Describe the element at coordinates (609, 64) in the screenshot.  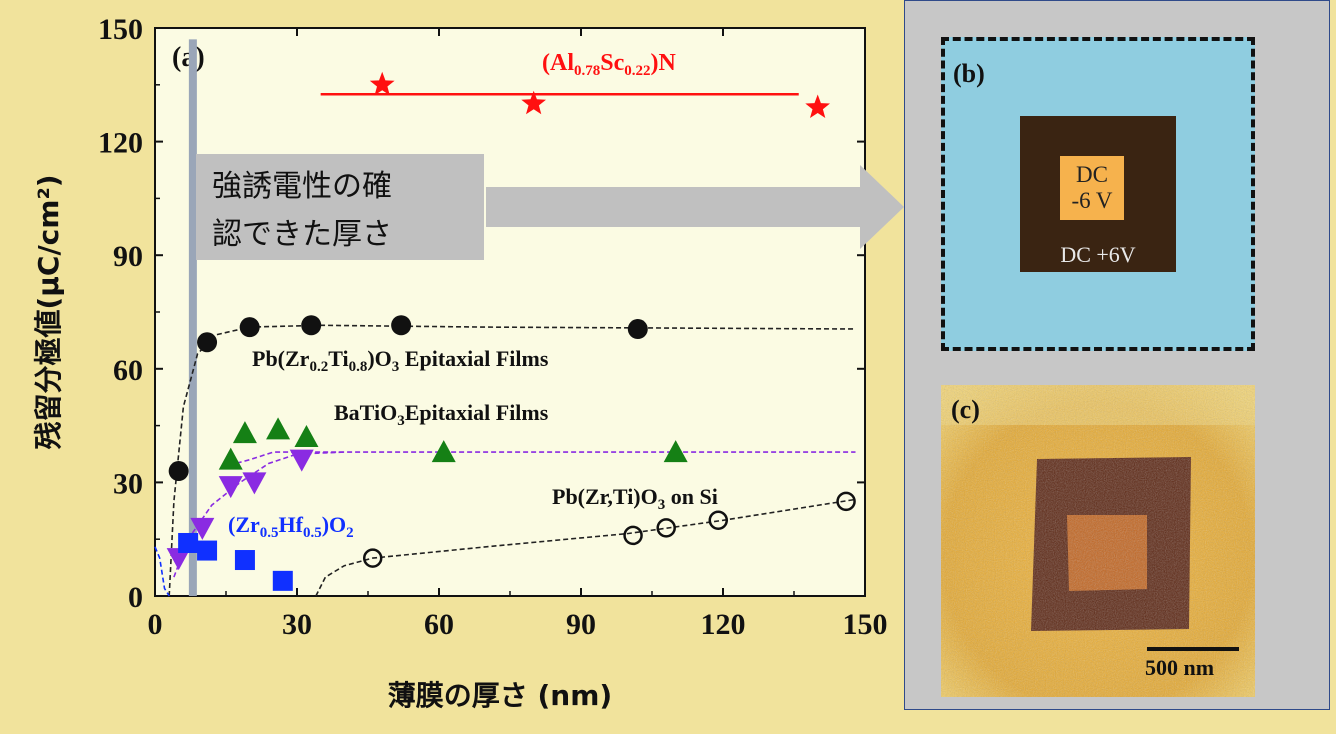
I see `label-aln: (Al0.78Sc0.22)N` at that location.